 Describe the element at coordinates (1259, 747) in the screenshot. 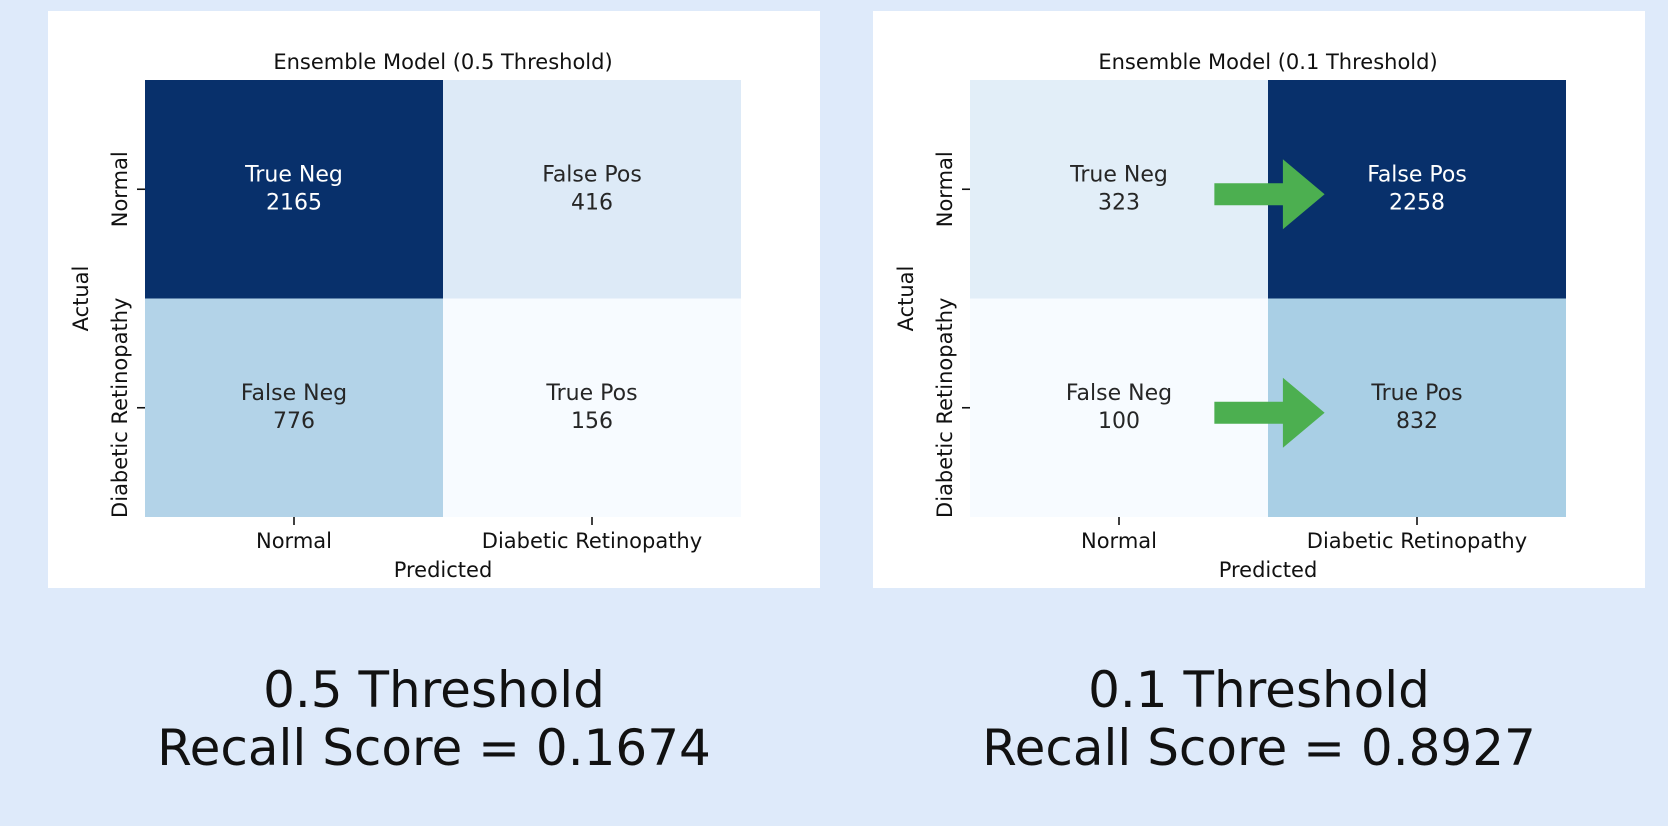

I see `recall-score-label: Recall Score = 0.8927` at that location.